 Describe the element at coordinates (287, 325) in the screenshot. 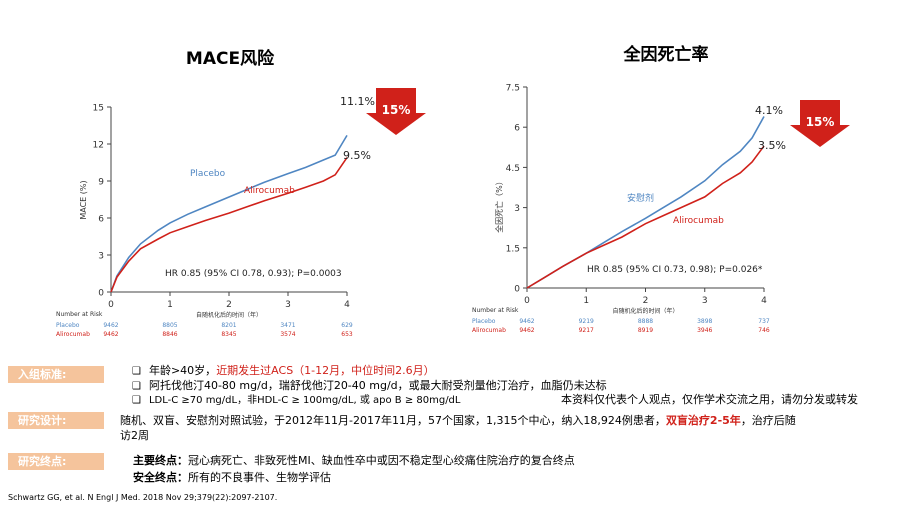

I see `risk-table-cell: 3471` at that location.